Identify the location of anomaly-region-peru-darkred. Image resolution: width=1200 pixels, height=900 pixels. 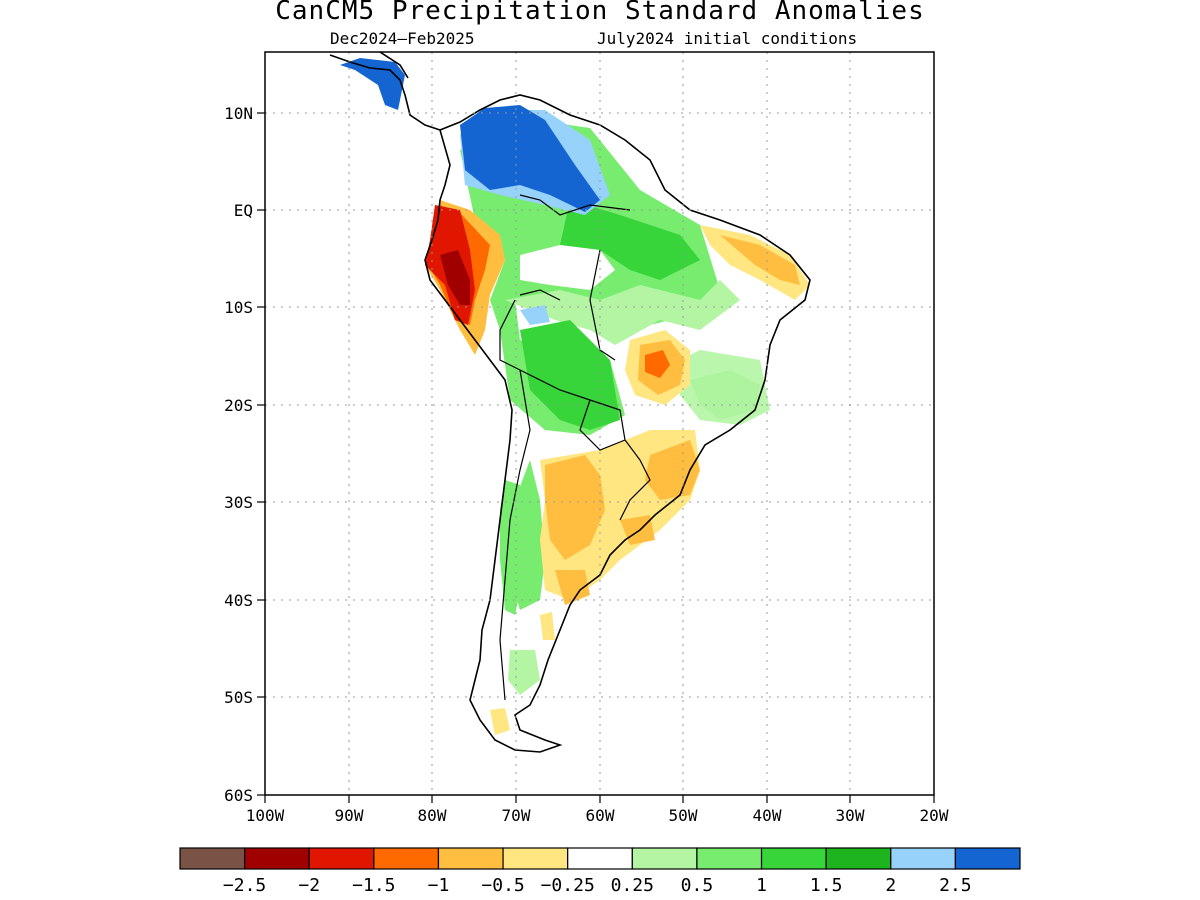
(455, 277).